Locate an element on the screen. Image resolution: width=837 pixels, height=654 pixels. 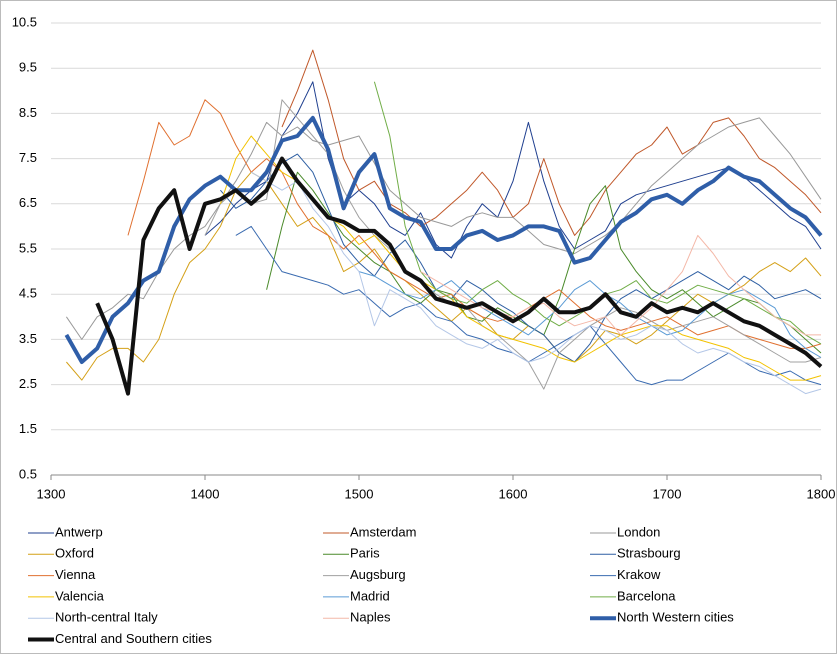
series-line is located at coordinates (620, 285).